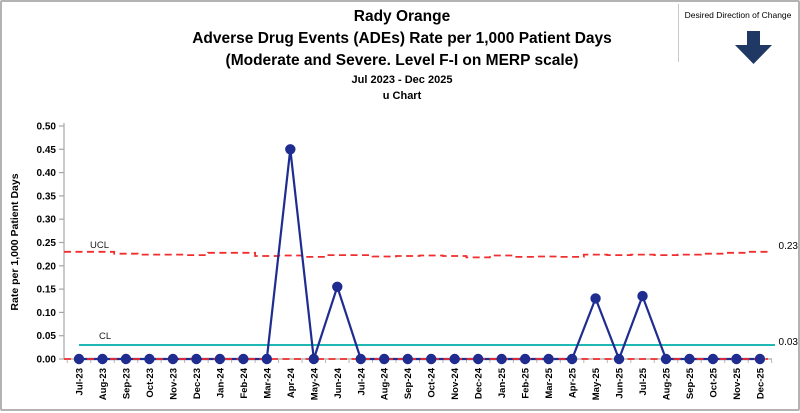 The height and width of the screenshot is (413, 800). I want to click on x-tick-label: Jun-24, so click(338, 382).